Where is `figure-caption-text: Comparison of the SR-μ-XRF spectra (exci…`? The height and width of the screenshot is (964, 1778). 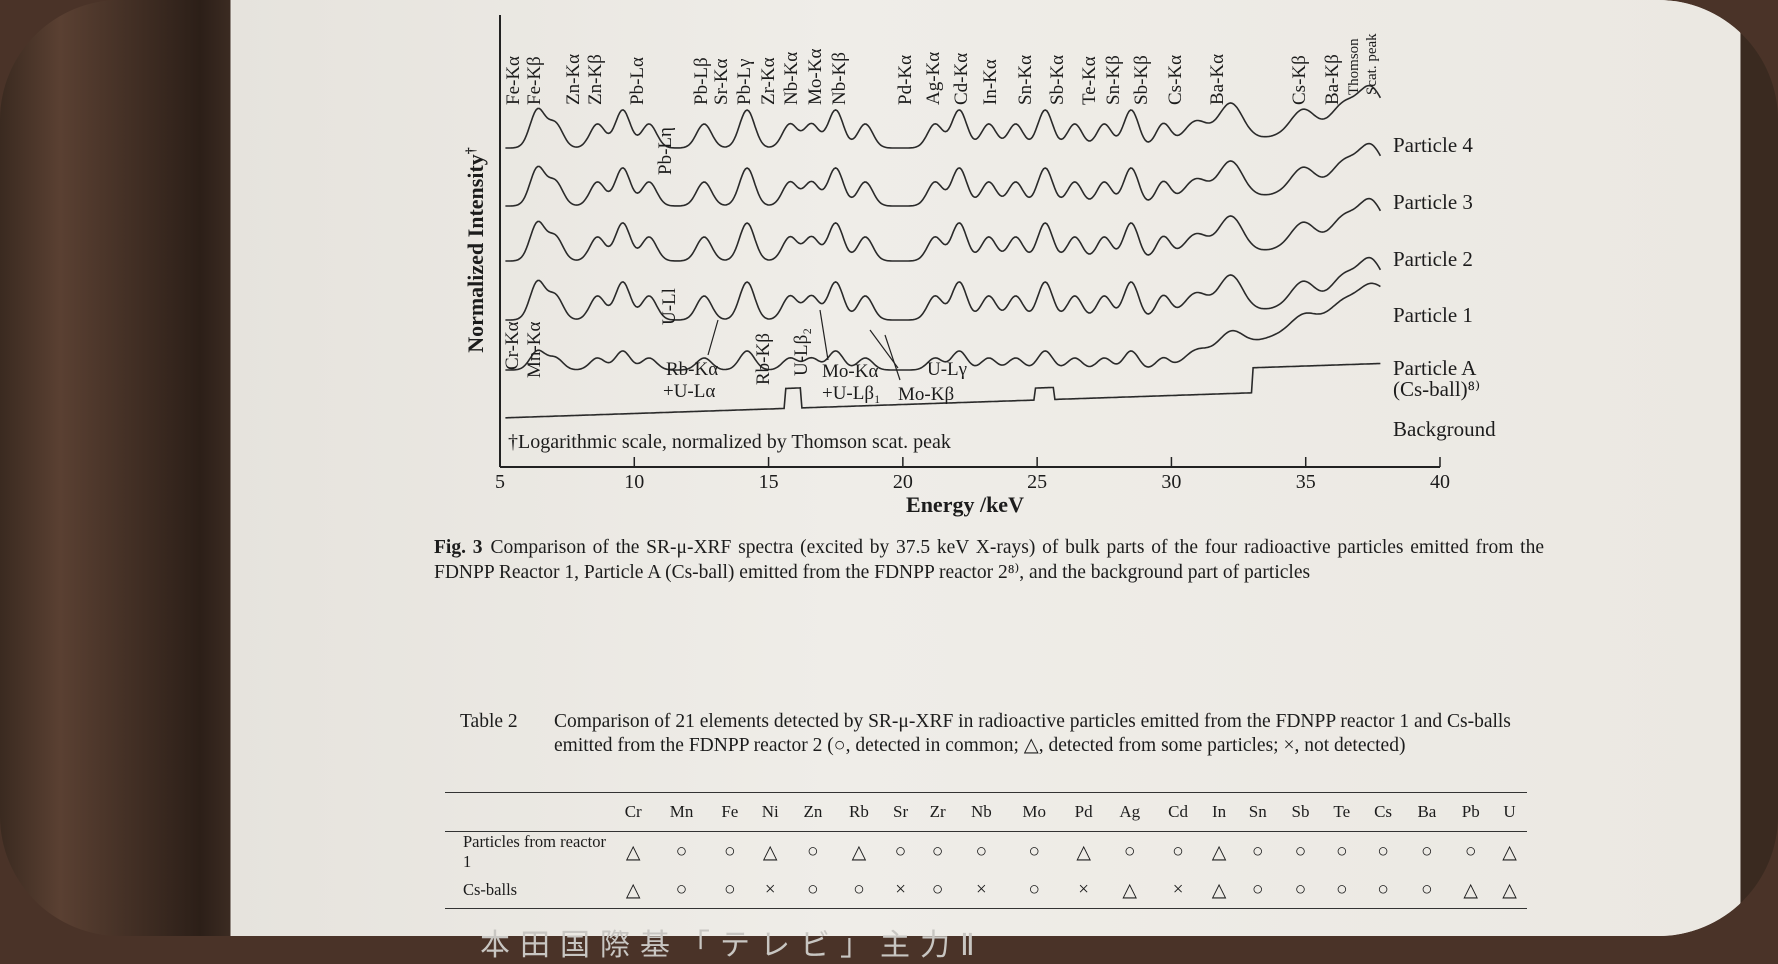 figure-caption-text: Comparison of the SR-μ-XRF spectra (exci… is located at coordinates (989, 560).